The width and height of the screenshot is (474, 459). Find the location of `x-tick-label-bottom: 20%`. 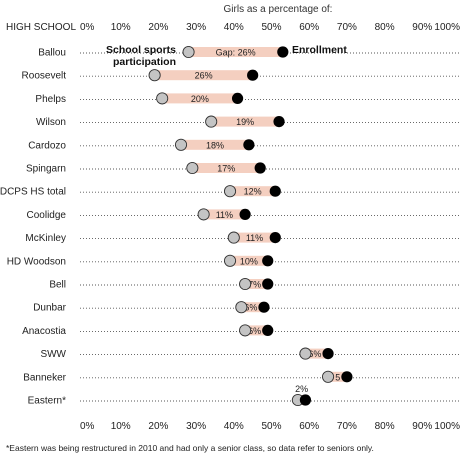

x-tick-label-bottom: 20% is located at coordinates (158, 426).